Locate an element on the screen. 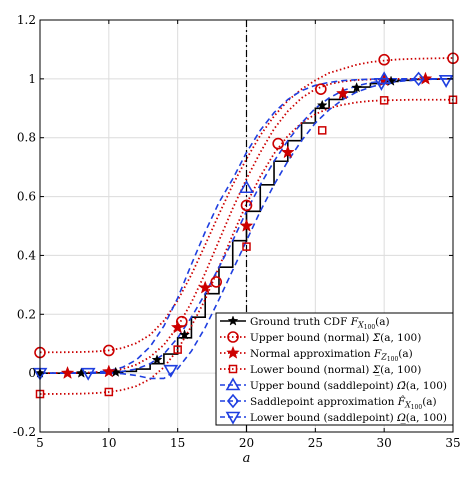  legend-symbol: Ω̲ is located at coordinates (401, 418).